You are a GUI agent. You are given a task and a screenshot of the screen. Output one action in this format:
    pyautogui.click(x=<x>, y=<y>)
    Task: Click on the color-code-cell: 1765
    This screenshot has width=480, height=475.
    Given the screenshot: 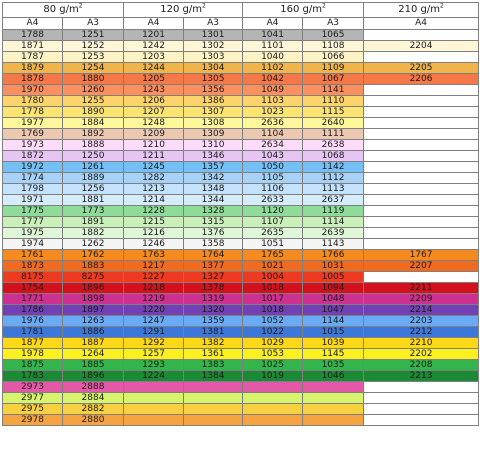 What is the action you would take?
    pyautogui.click(x=273, y=255)
    